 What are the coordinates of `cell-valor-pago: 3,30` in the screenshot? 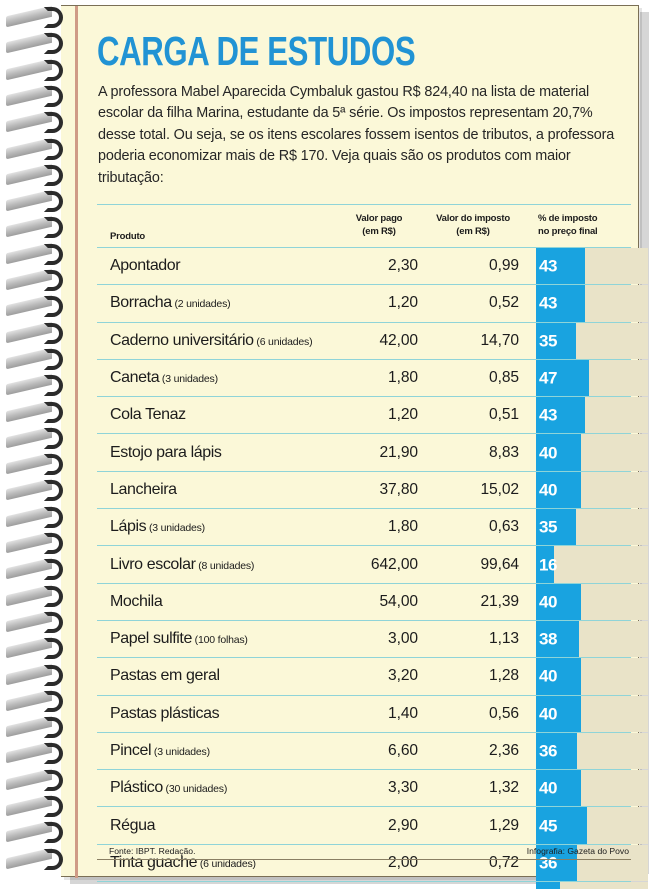 It's located at (403, 788).